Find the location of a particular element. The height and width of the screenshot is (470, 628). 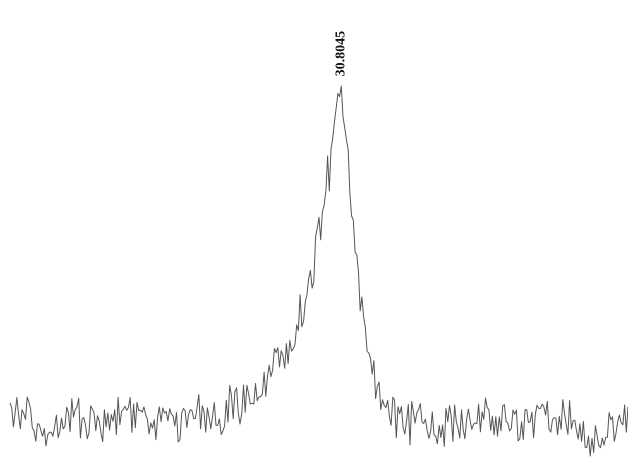

peak-label: 30.8045 is located at coordinates (340, 54).